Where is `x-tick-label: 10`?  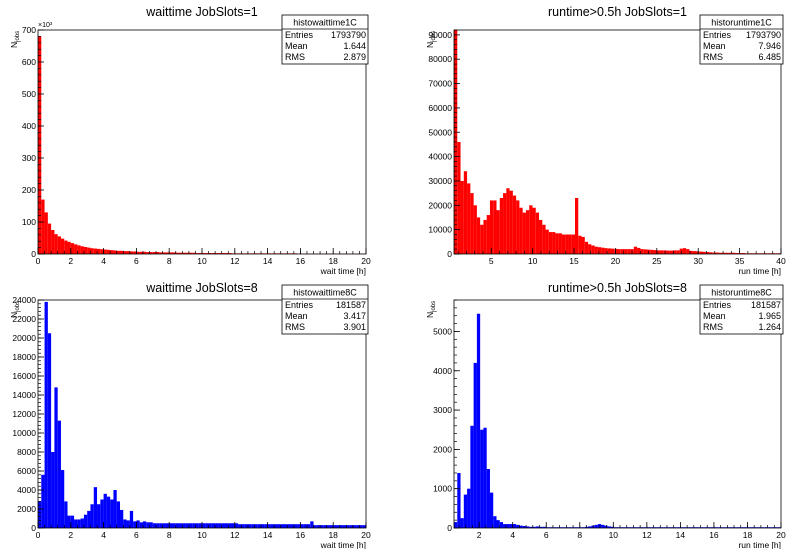
x-tick-label: 10 is located at coordinates (533, 261).